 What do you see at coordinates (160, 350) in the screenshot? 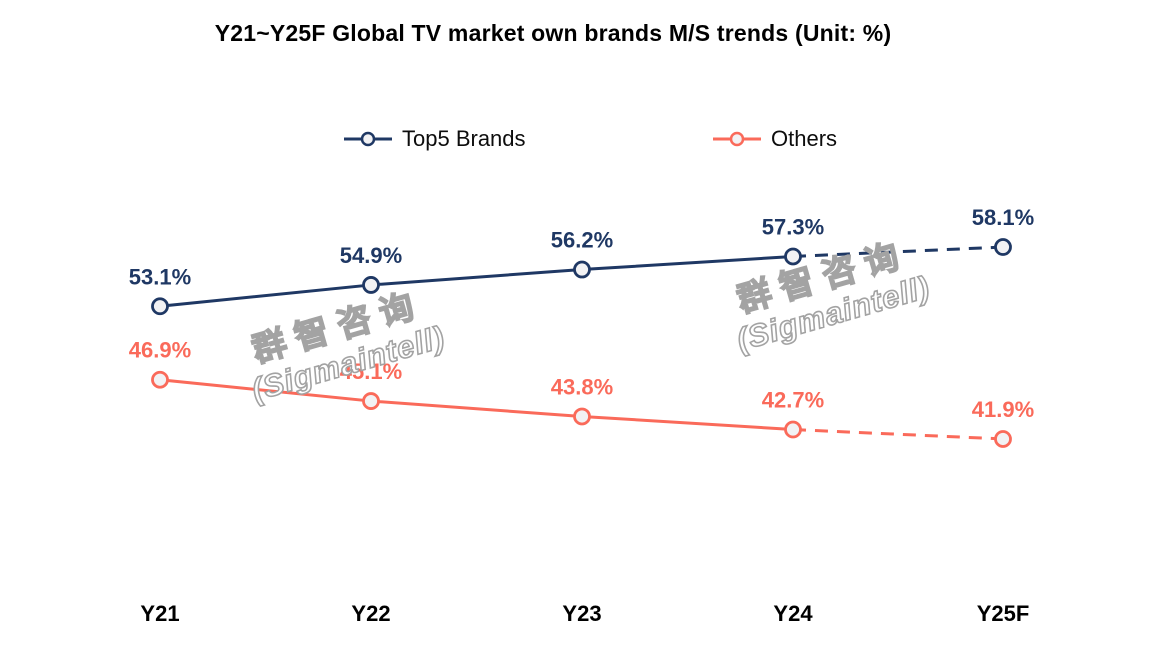
I see `data-label: 46.9%` at bounding box center [160, 350].